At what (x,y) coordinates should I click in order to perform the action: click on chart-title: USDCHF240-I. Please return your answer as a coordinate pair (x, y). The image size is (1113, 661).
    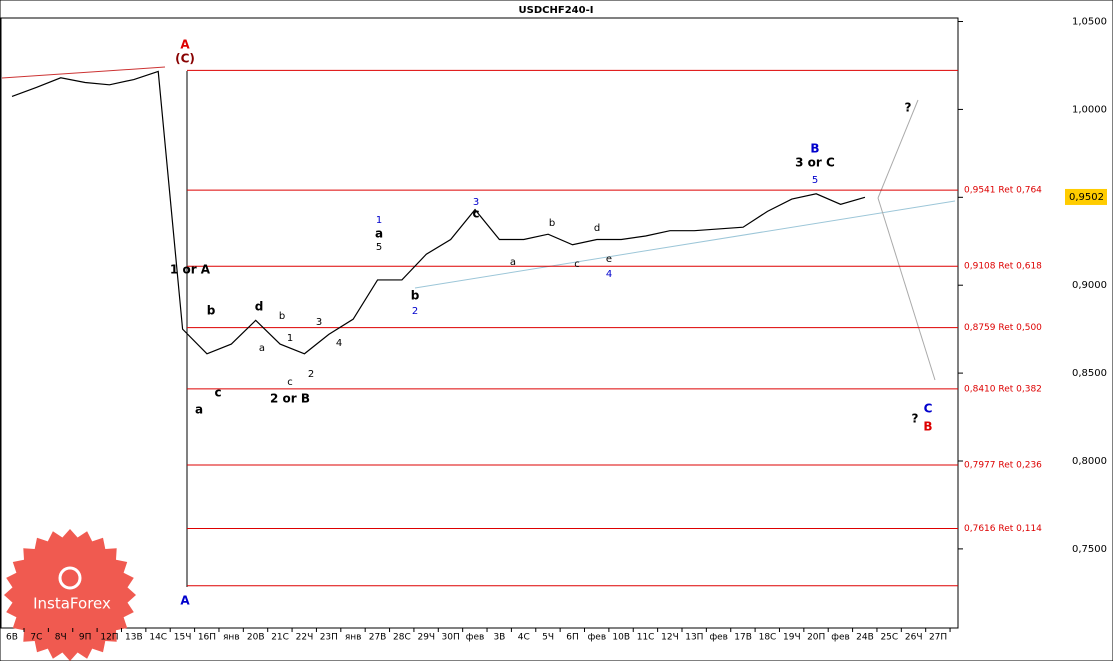
    Looking at the image, I should click on (556, 10).